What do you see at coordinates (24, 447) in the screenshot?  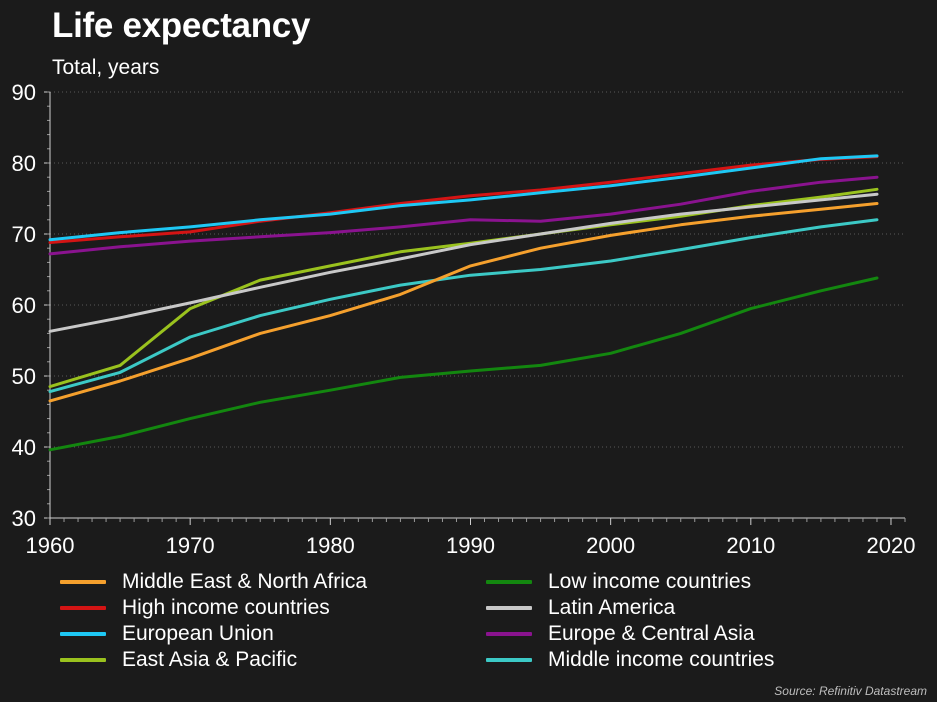 I see `y-tick-label: 40` at bounding box center [24, 447].